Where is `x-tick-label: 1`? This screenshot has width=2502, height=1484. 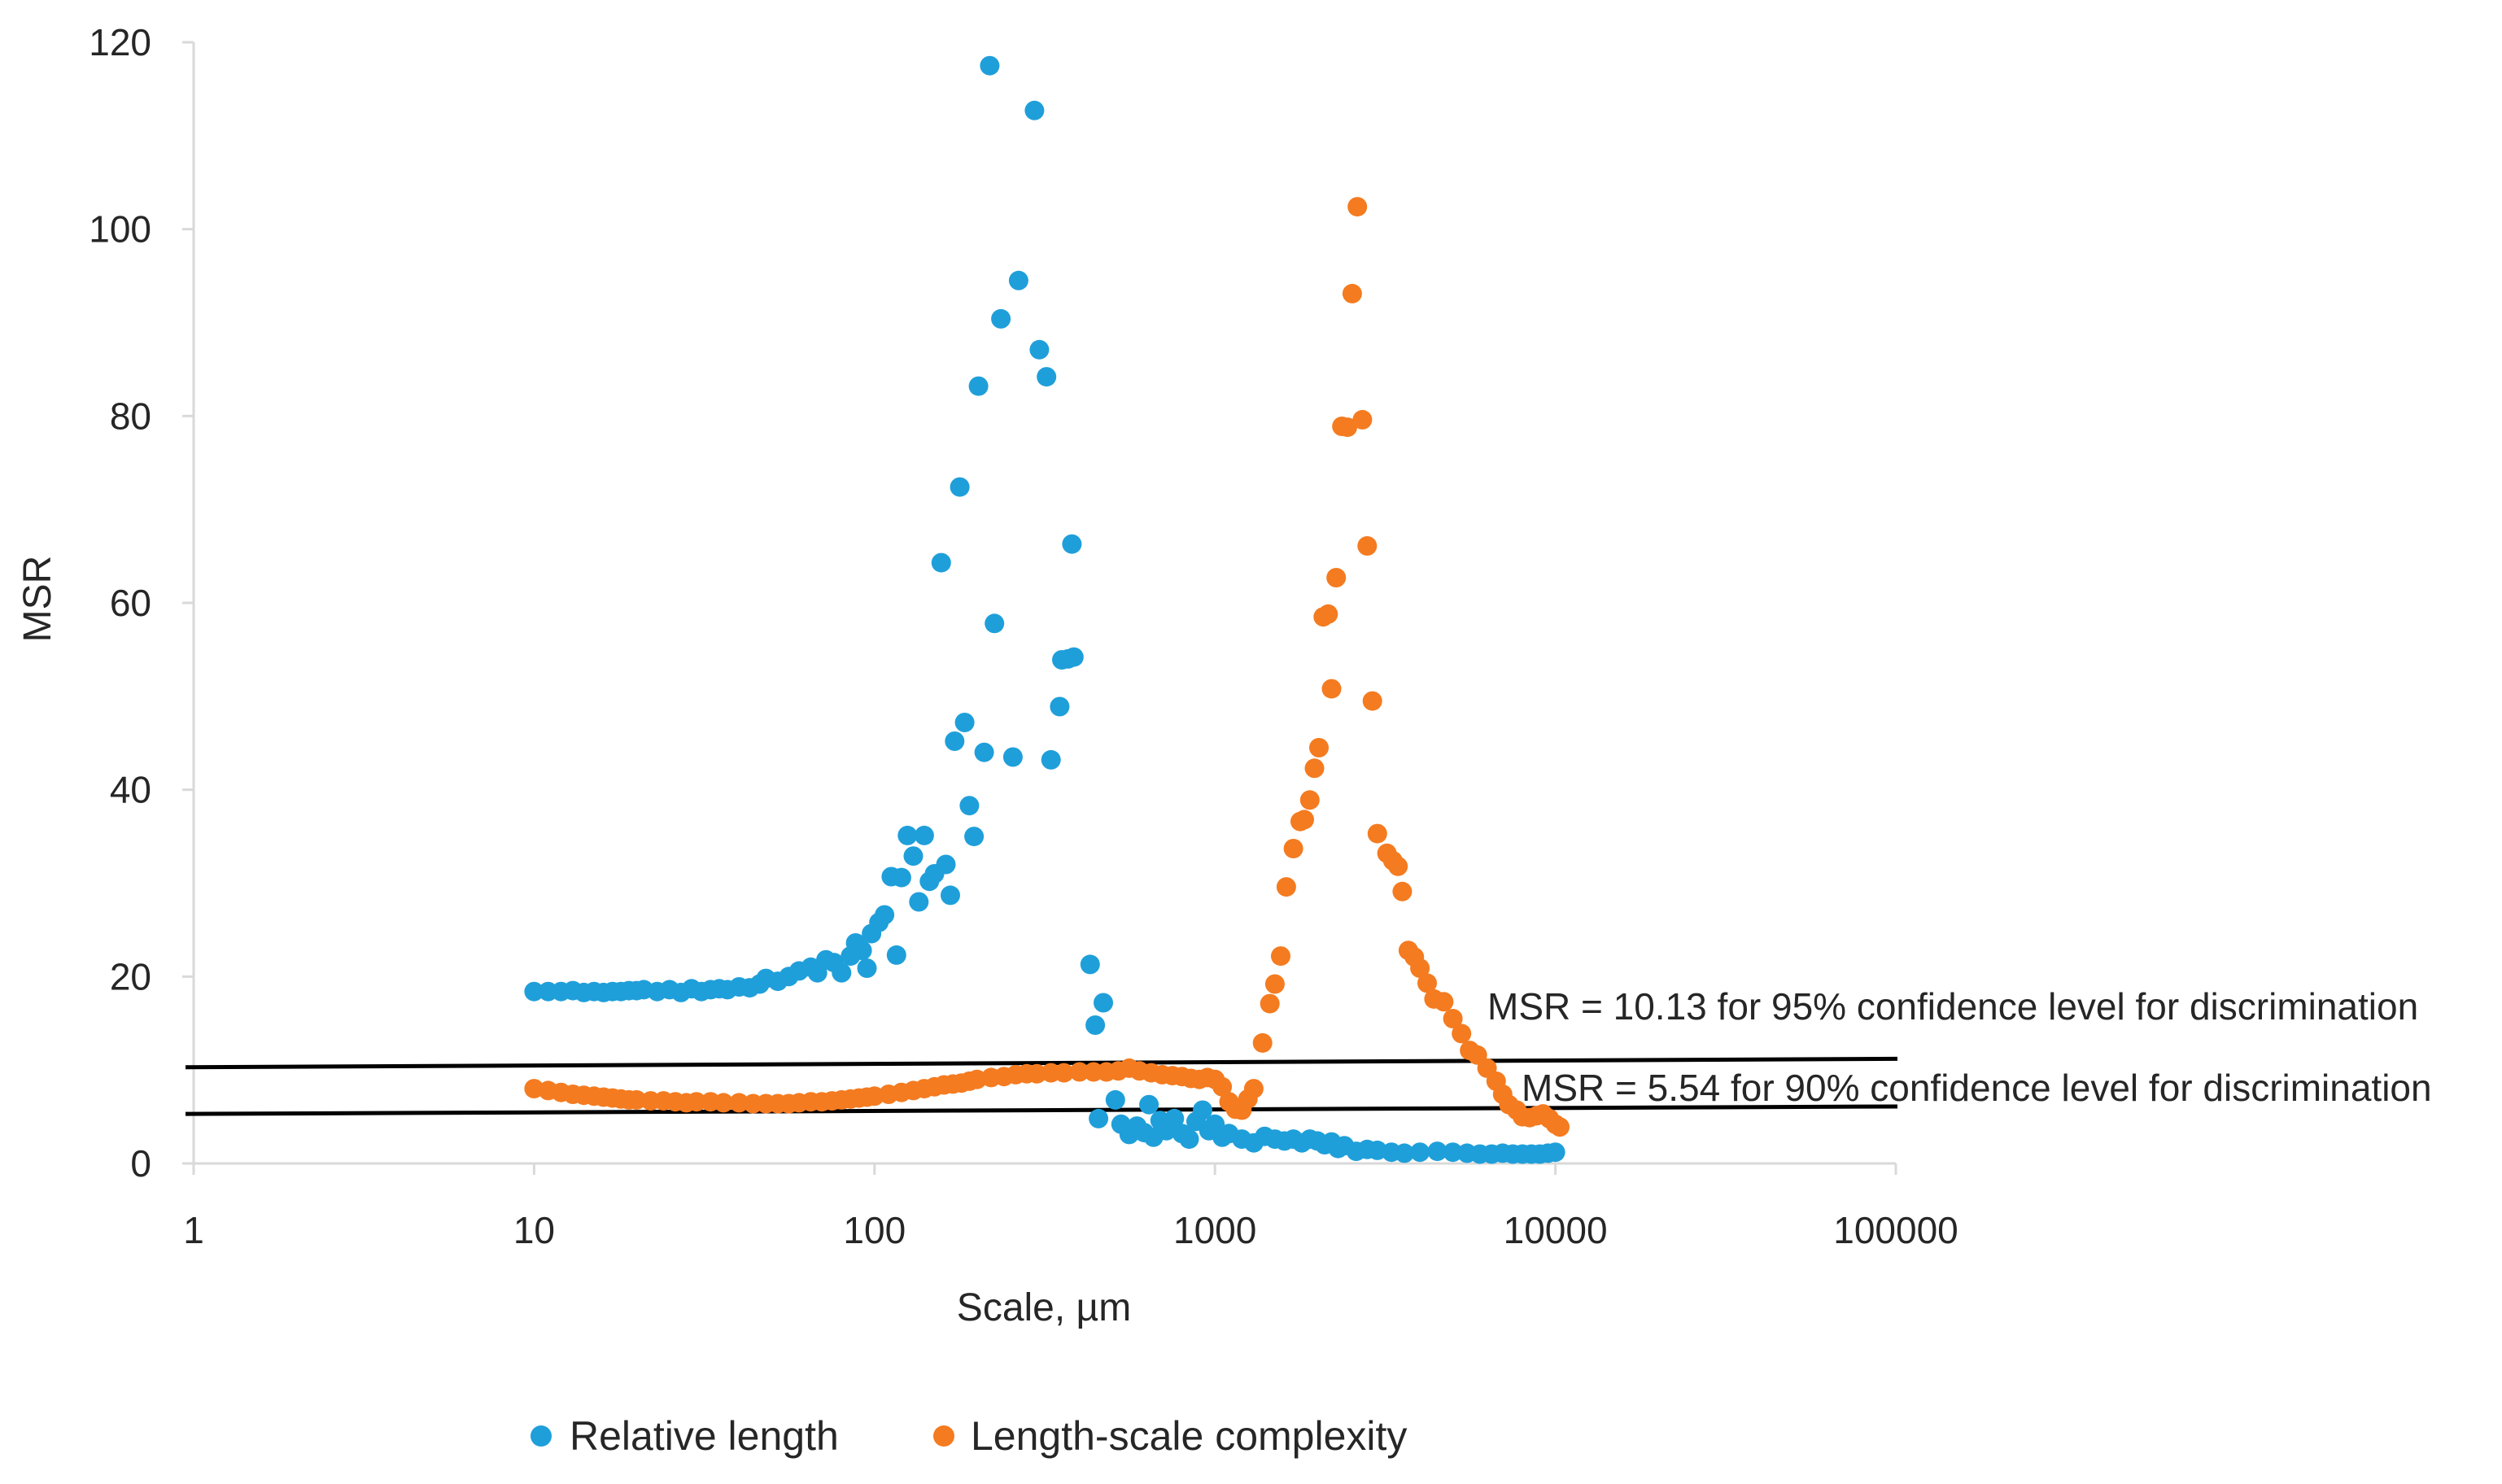
x-tick-label: 1 is located at coordinates (193, 1230).